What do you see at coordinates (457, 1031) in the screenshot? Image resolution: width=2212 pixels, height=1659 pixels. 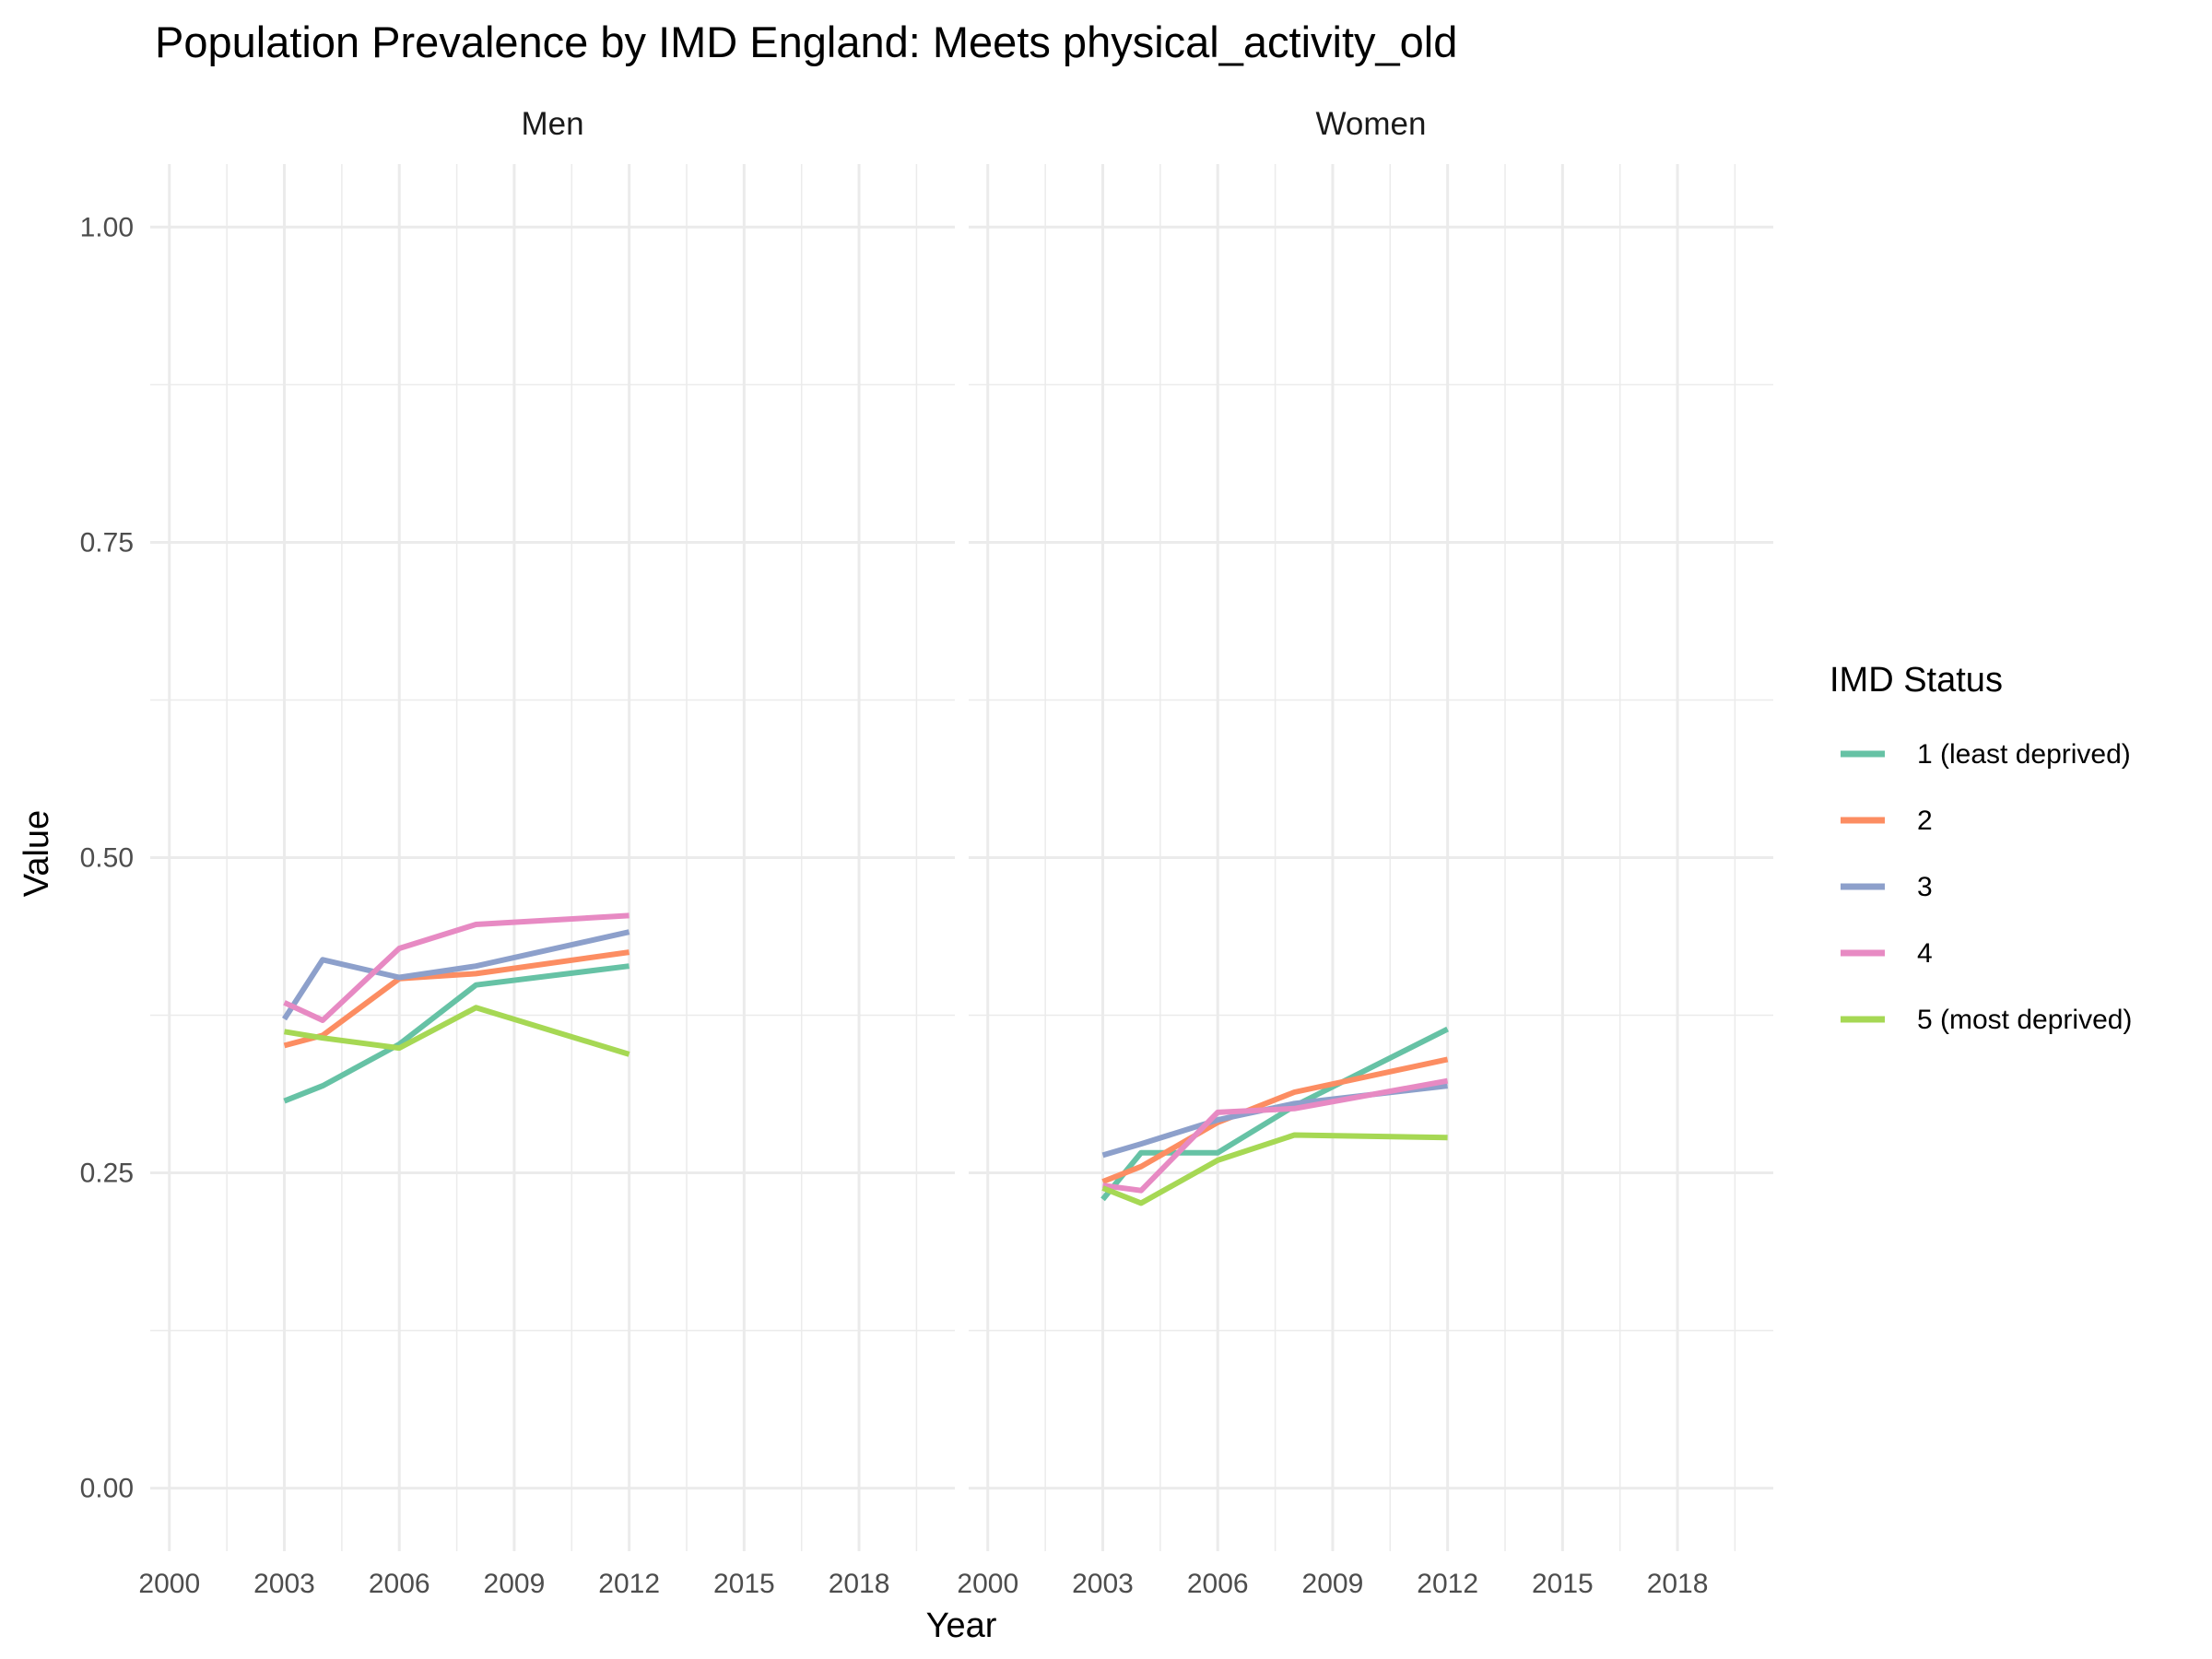 I see `series-line-men-5-most-deprived` at bounding box center [457, 1031].